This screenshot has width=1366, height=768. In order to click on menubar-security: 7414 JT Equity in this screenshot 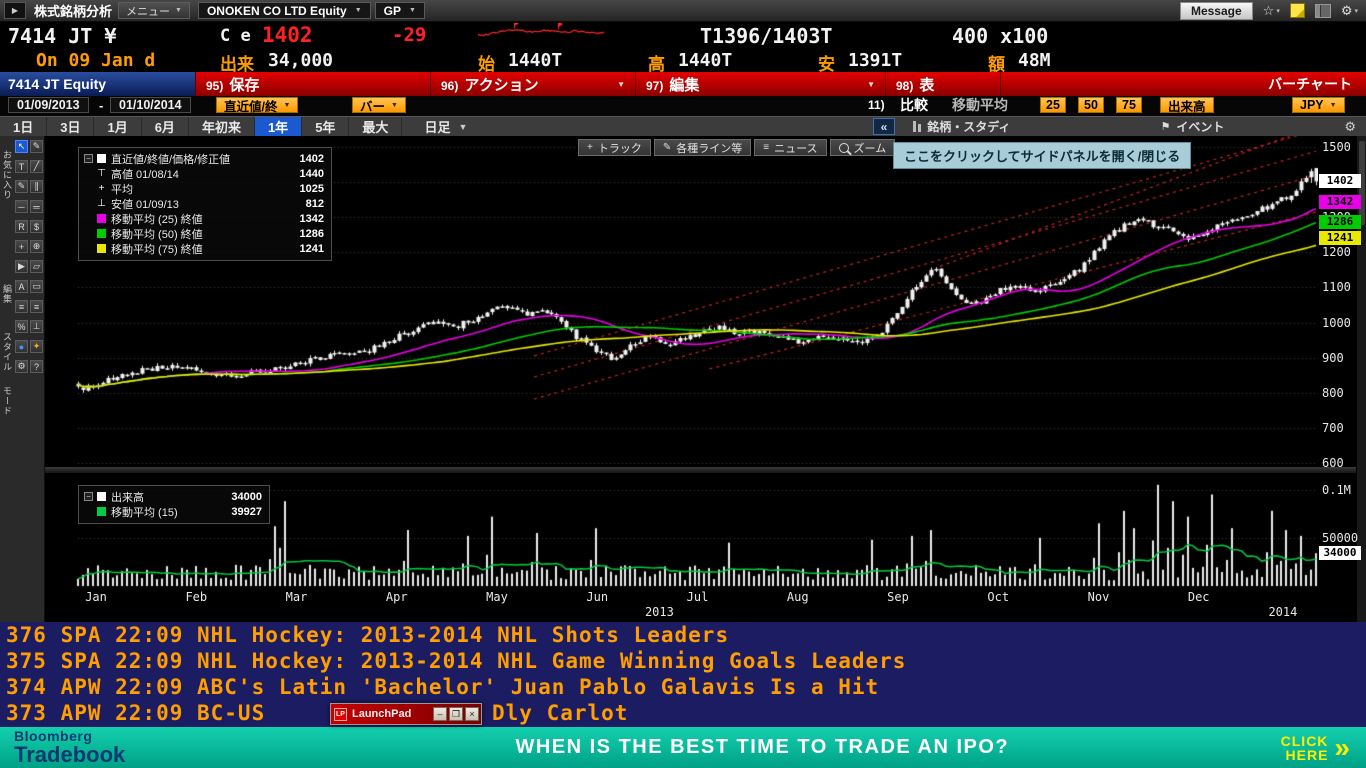, I will do `click(98, 84)`.